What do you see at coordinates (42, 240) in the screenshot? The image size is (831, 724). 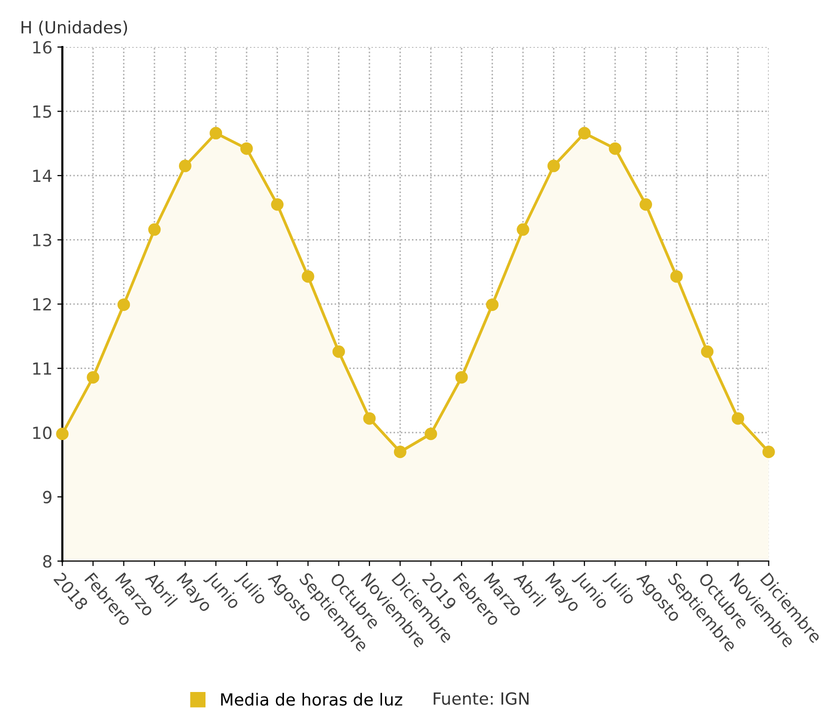 I see `y-tick-label: 13` at bounding box center [42, 240].